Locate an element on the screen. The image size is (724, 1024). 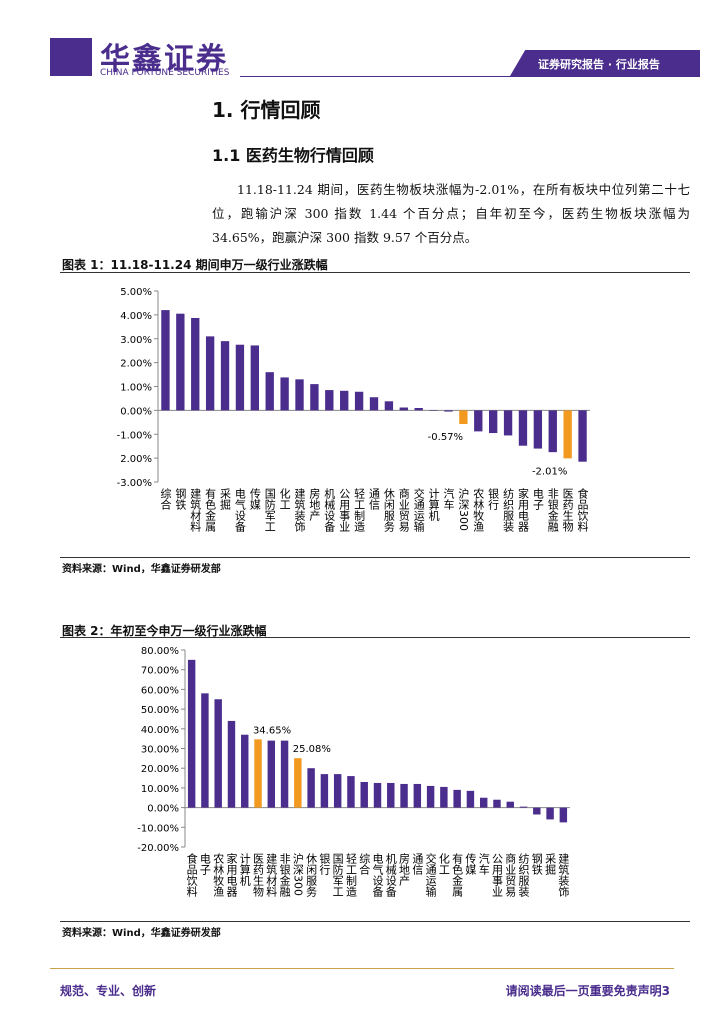
footer-rule is located at coordinates (362, 968).